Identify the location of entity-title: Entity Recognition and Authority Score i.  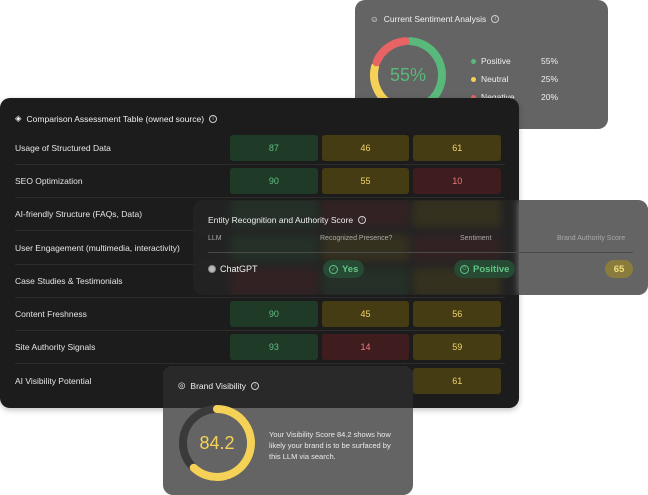
(287, 220).